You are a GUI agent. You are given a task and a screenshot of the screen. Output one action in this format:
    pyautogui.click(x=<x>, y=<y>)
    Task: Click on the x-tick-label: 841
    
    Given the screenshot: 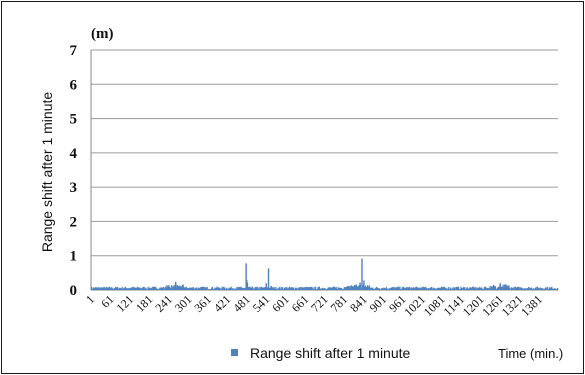 What is the action you would take?
    pyautogui.click(x=358, y=303)
    